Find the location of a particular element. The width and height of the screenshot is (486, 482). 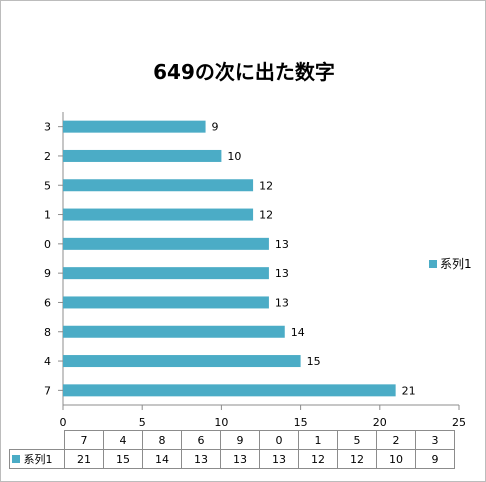

table-category-cell: 6 is located at coordinates (201, 440).